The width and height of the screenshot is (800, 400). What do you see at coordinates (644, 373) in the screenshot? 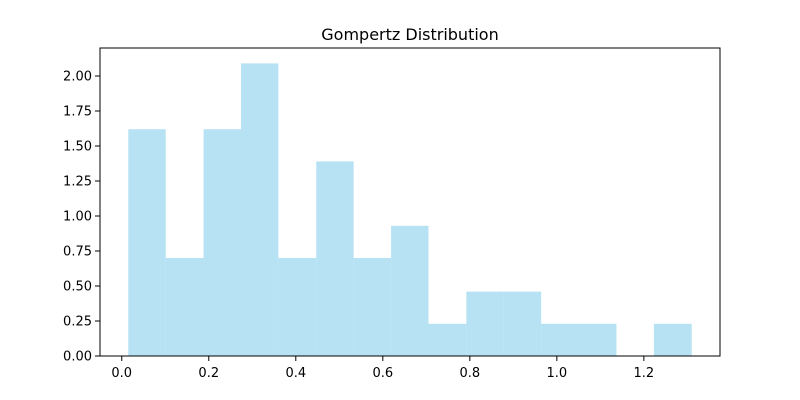
I see `x-tick-label: 1.2` at bounding box center [644, 373].